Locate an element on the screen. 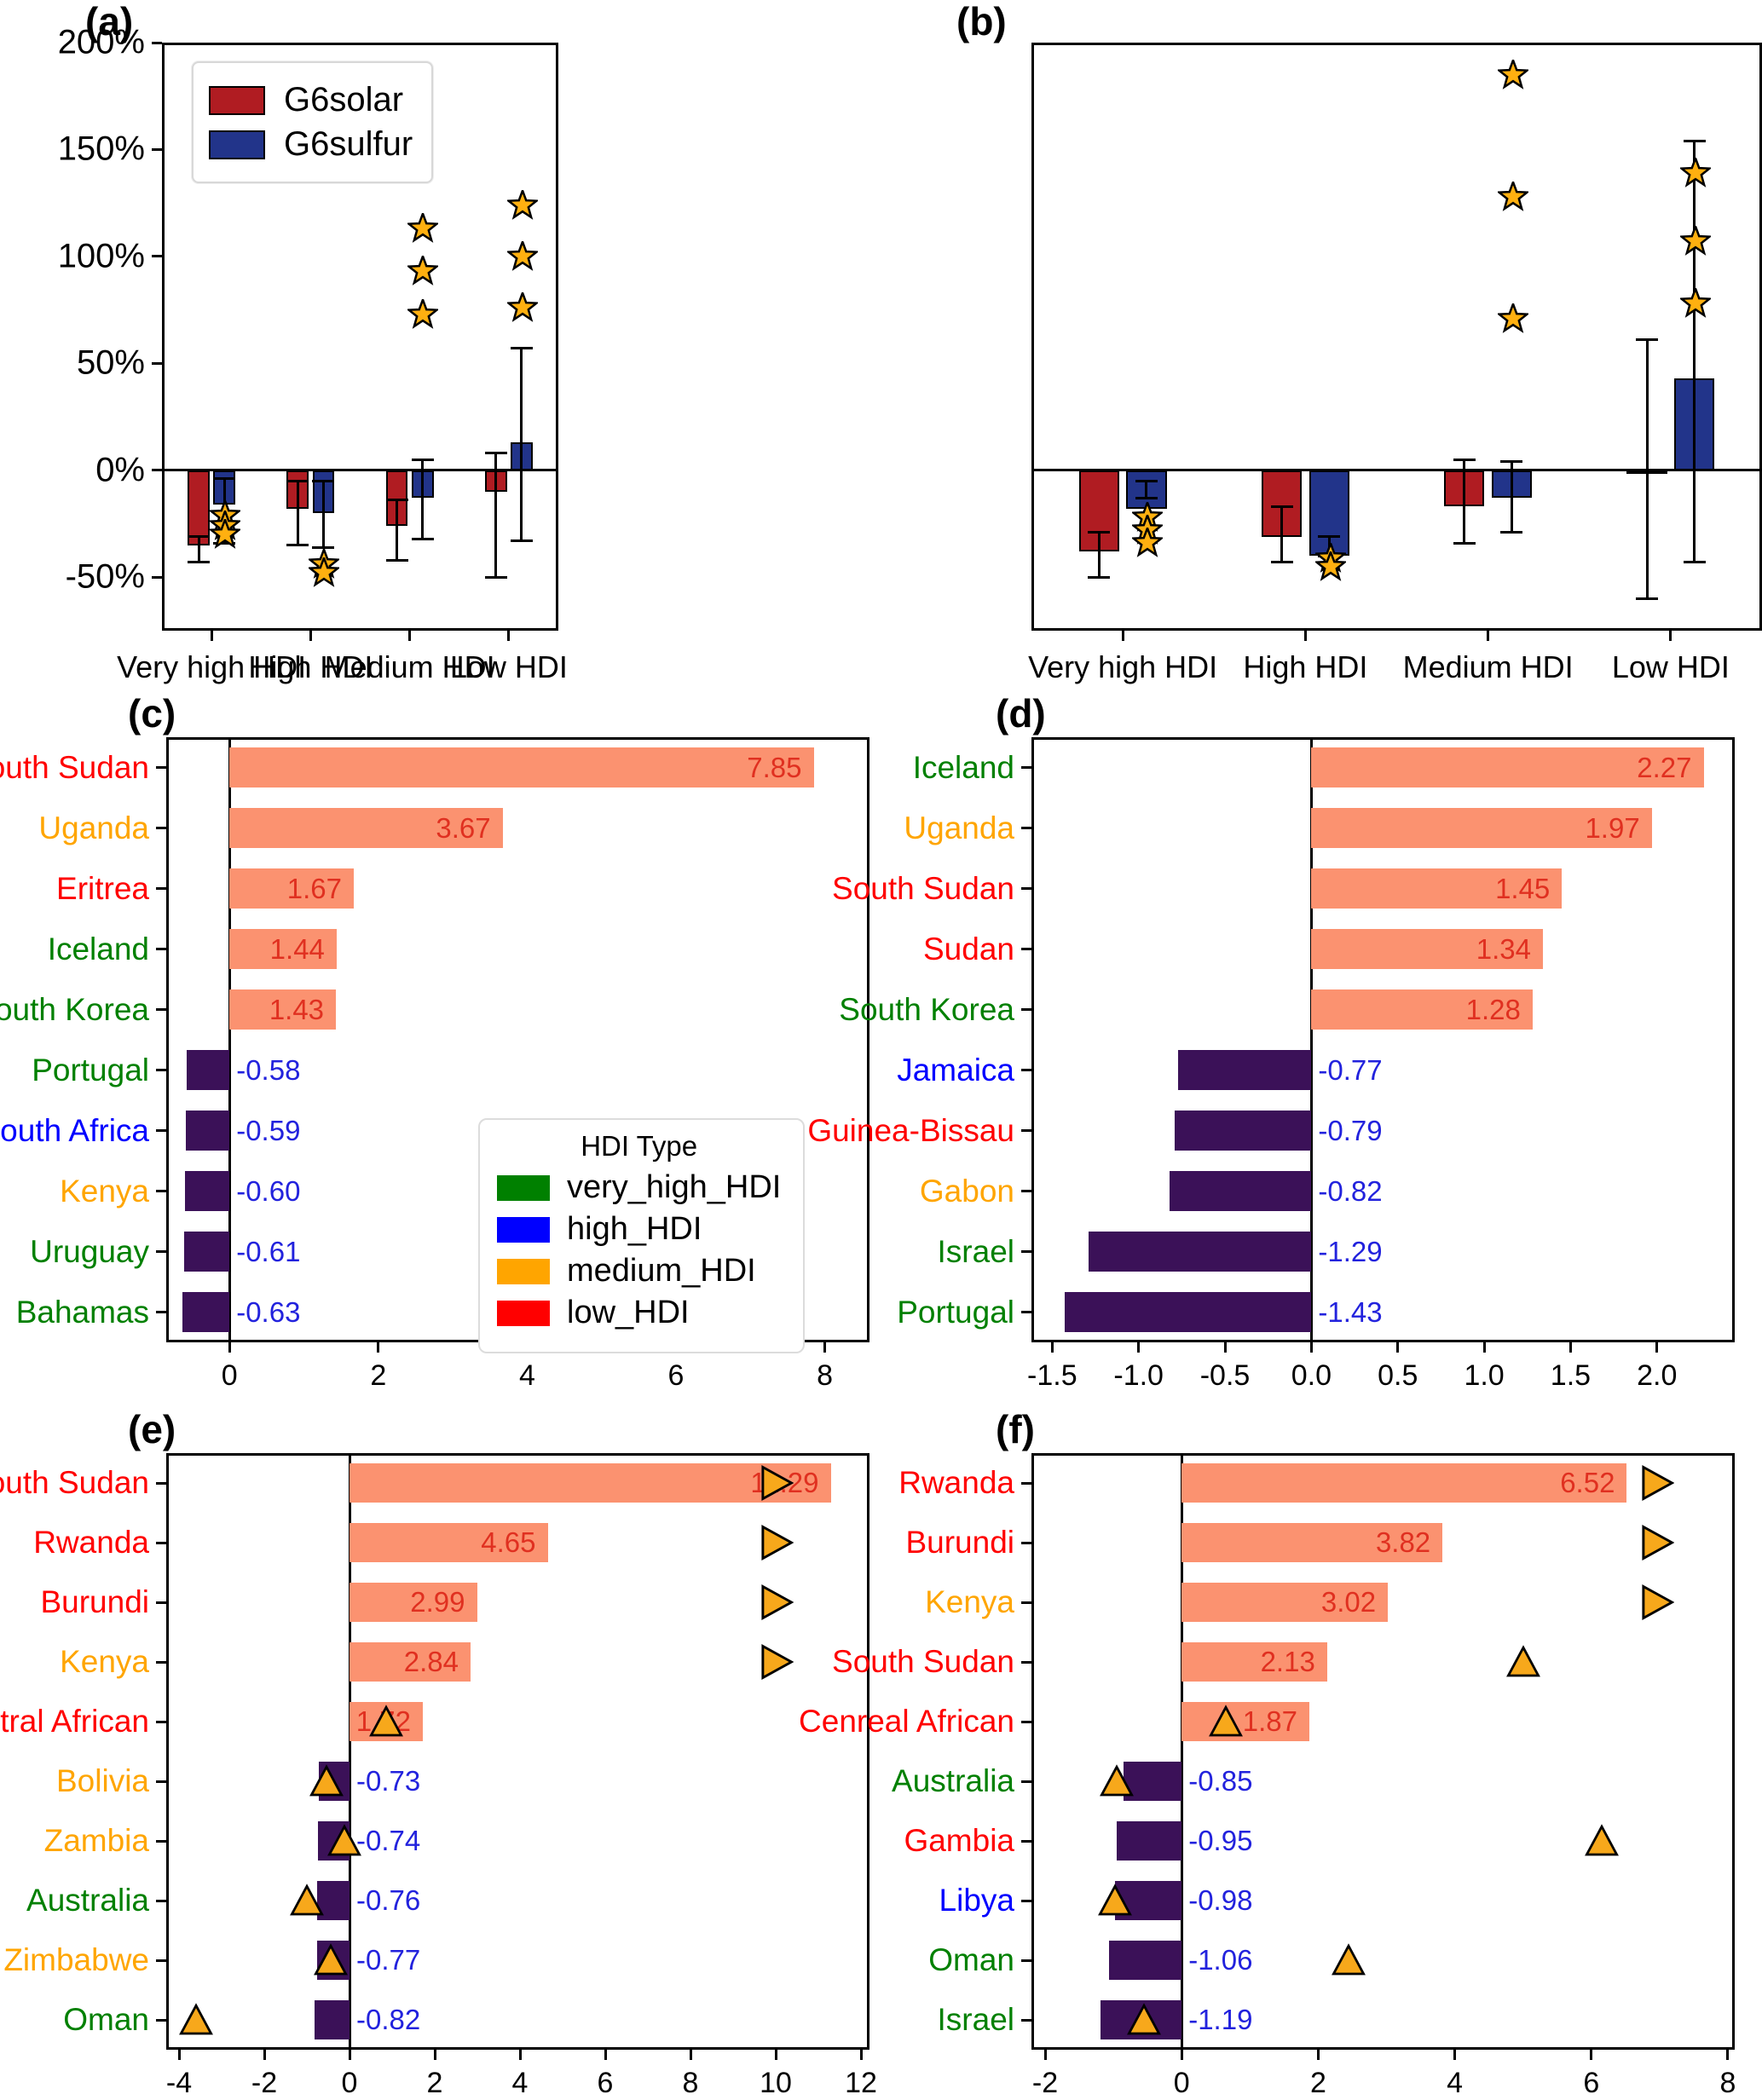 The height and width of the screenshot is (2100, 1762). category-label: Burundi is located at coordinates (94, 1601).